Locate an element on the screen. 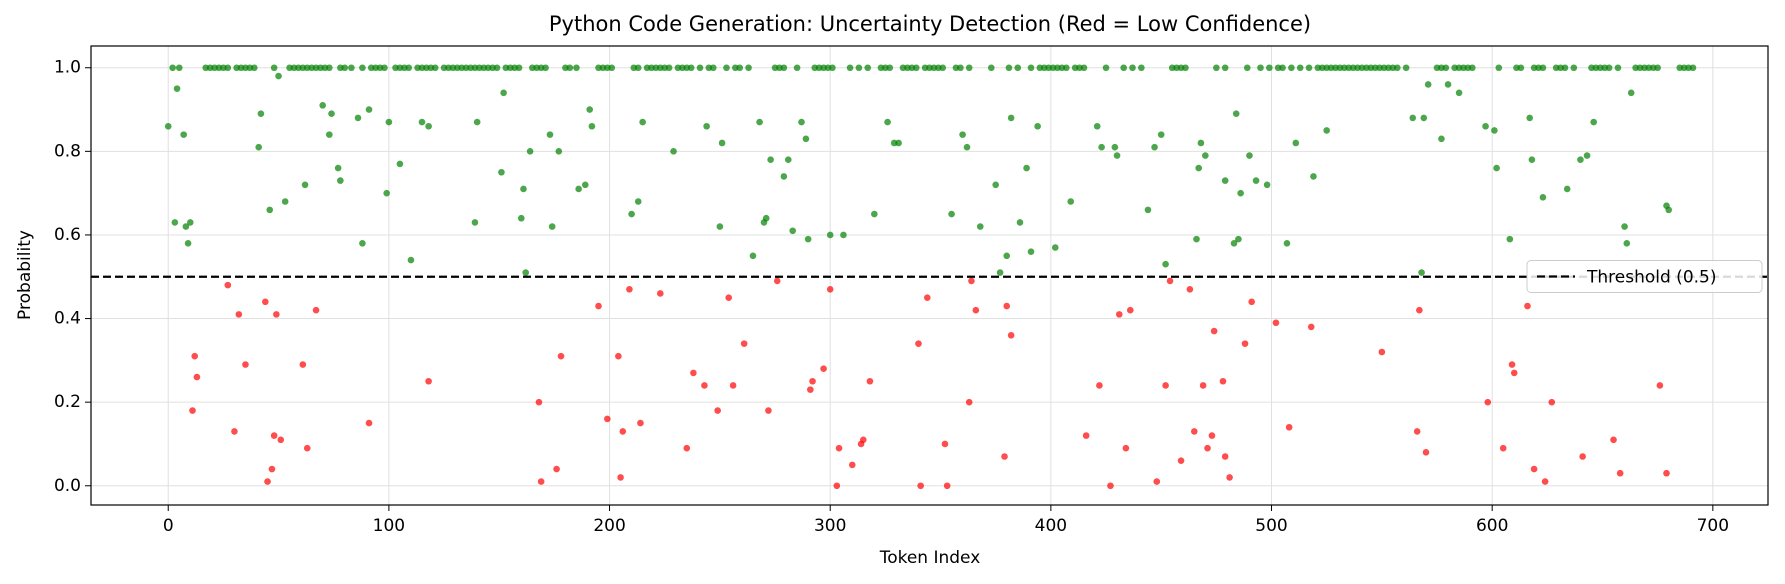  y-tick-label: 0.8 is located at coordinates (67, 151).